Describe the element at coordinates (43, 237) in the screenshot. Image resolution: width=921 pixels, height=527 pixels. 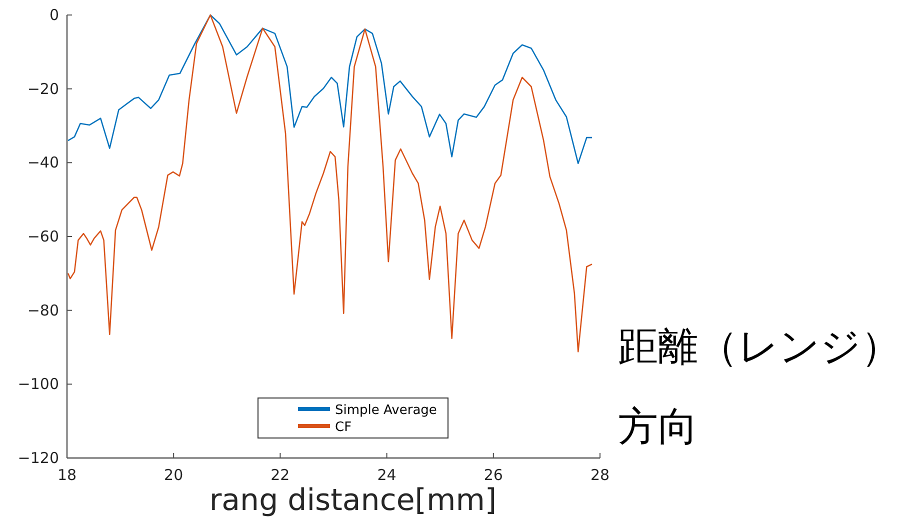
I see `y-tick-label: −60` at that location.